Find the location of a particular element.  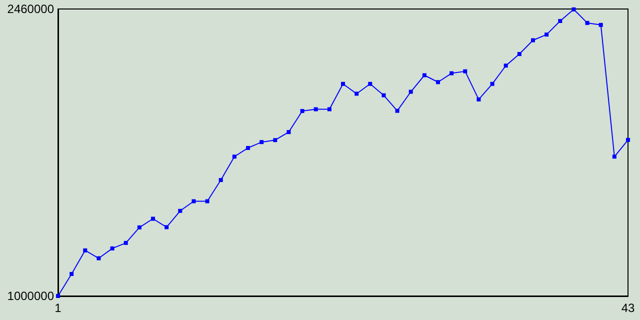

x-tick-label: 43 is located at coordinates (628, 308).